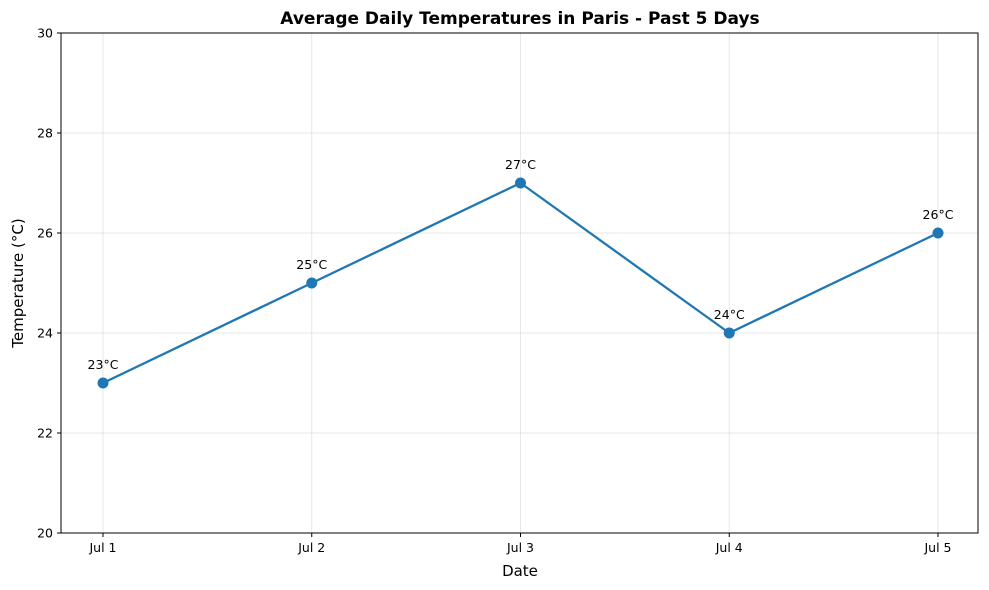  I want to click on data-label: 26°C, so click(938, 214).